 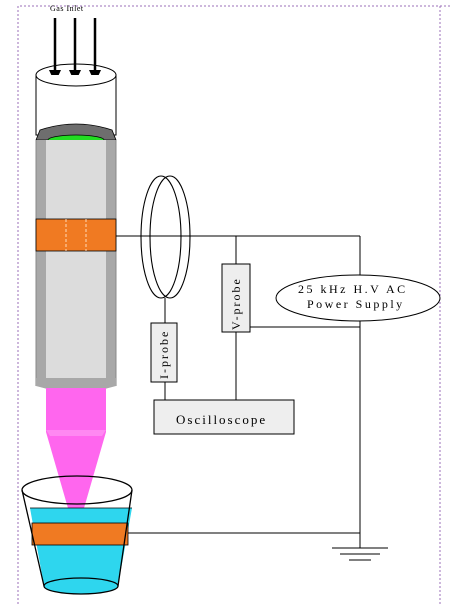 I want to click on power-supply: 25 kHz H.V AC Power Supply, so click(x=358, y=298).